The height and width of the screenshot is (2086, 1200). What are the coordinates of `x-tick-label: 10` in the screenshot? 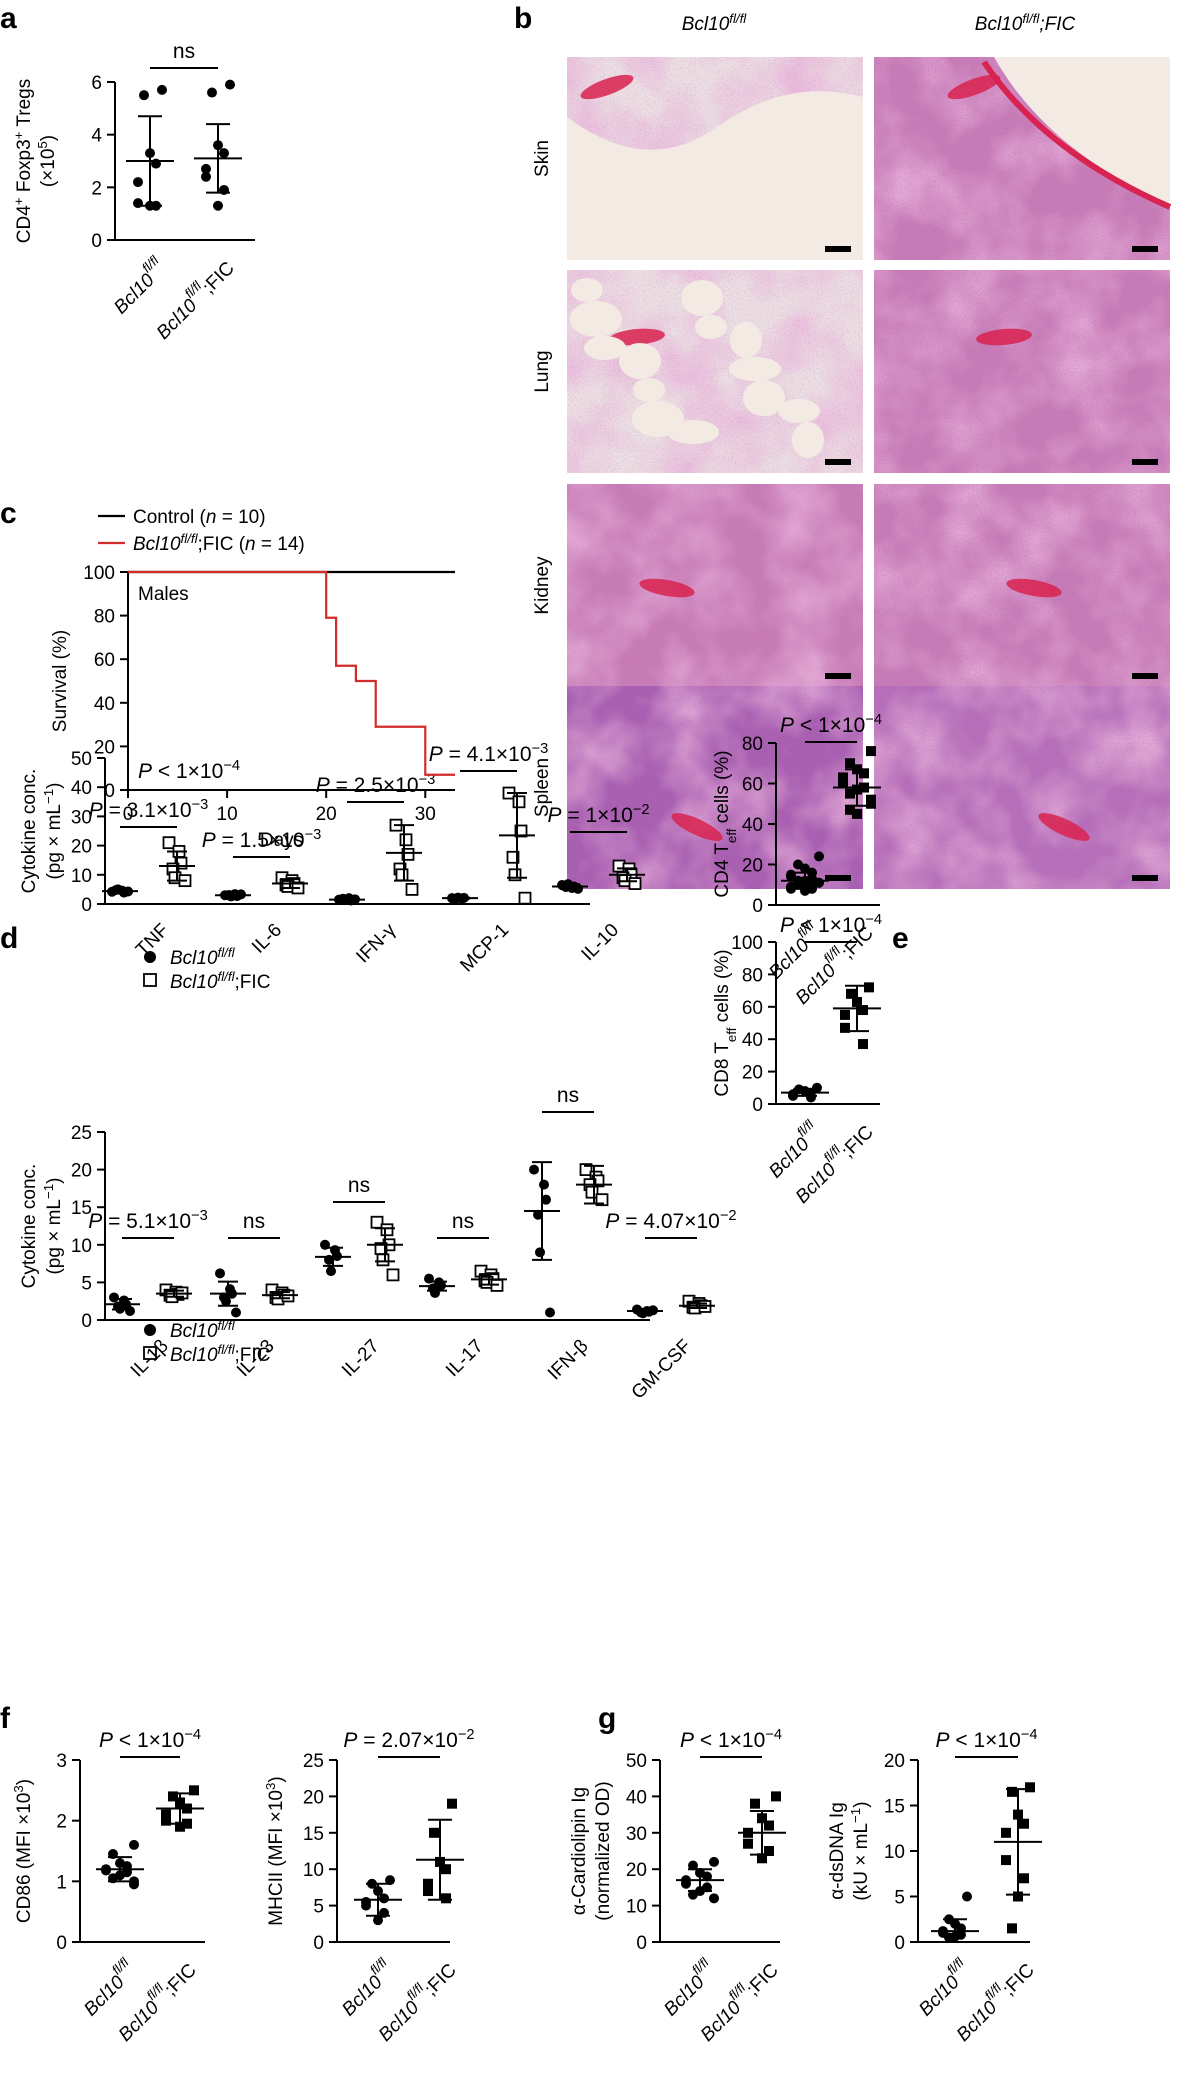 It's located at (227, 814).